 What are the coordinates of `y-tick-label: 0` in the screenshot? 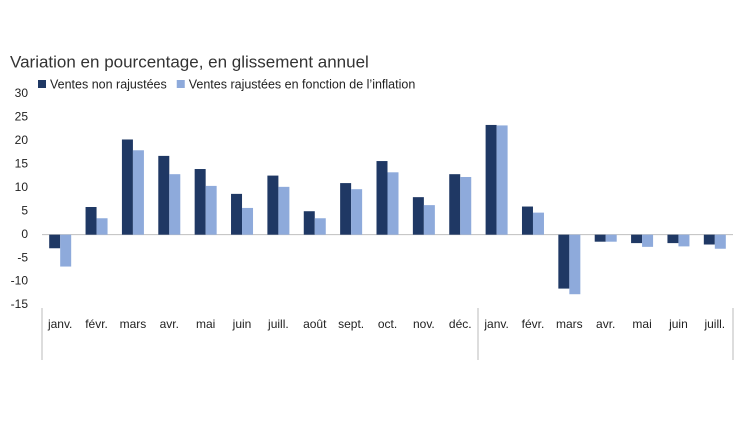 It's located at (24, 234).